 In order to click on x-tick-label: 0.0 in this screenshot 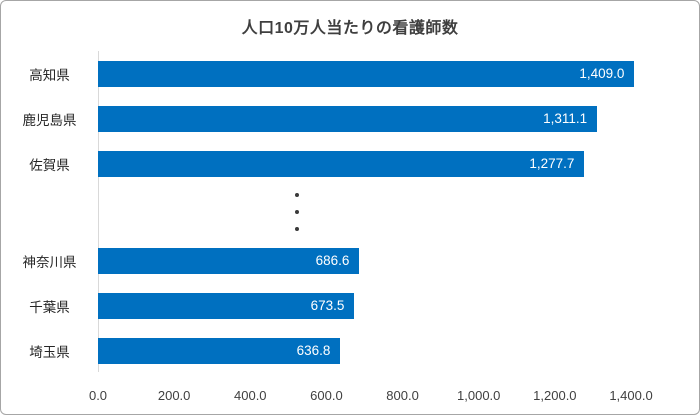, I will do `click(98, 395)`.